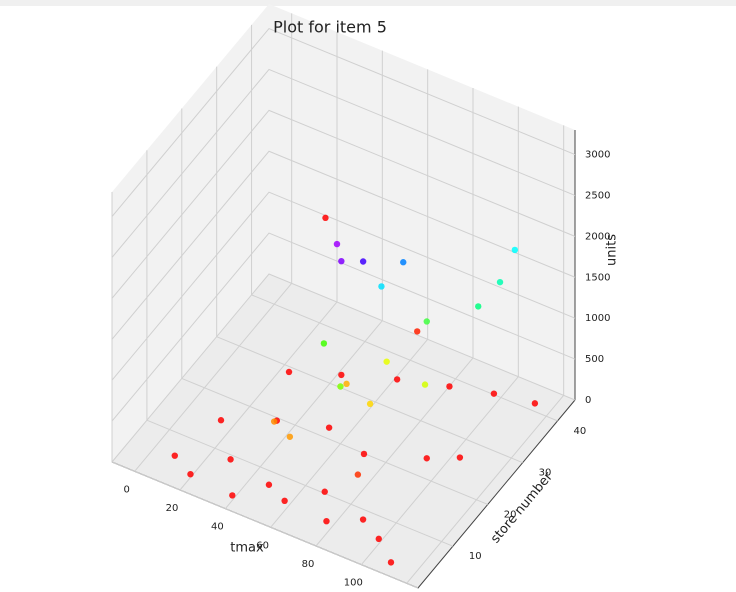 The image size is (736, 592). I want to click on z-tick-label: 2500, so click(597, 195).